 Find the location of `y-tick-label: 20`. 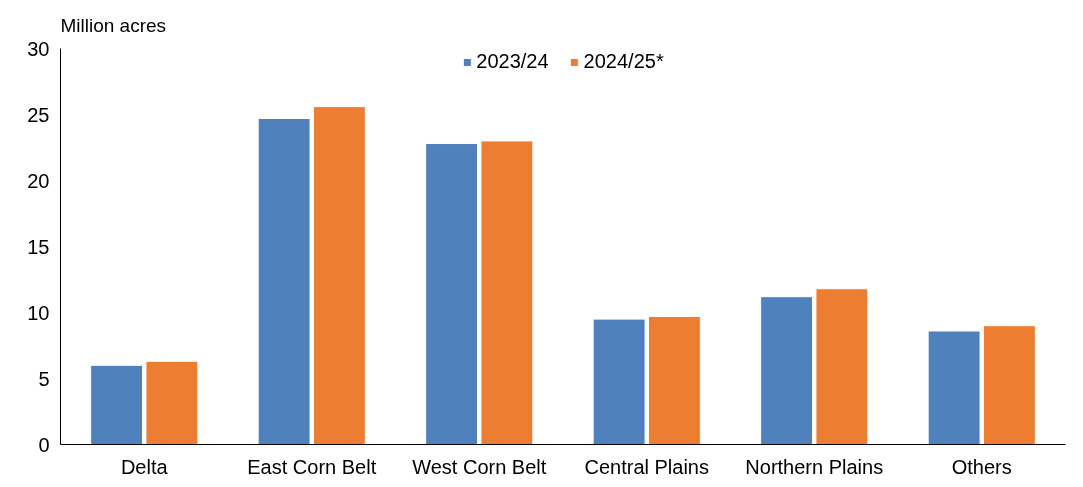

y-tick-label: 20 is located at coordinates (38, 180).